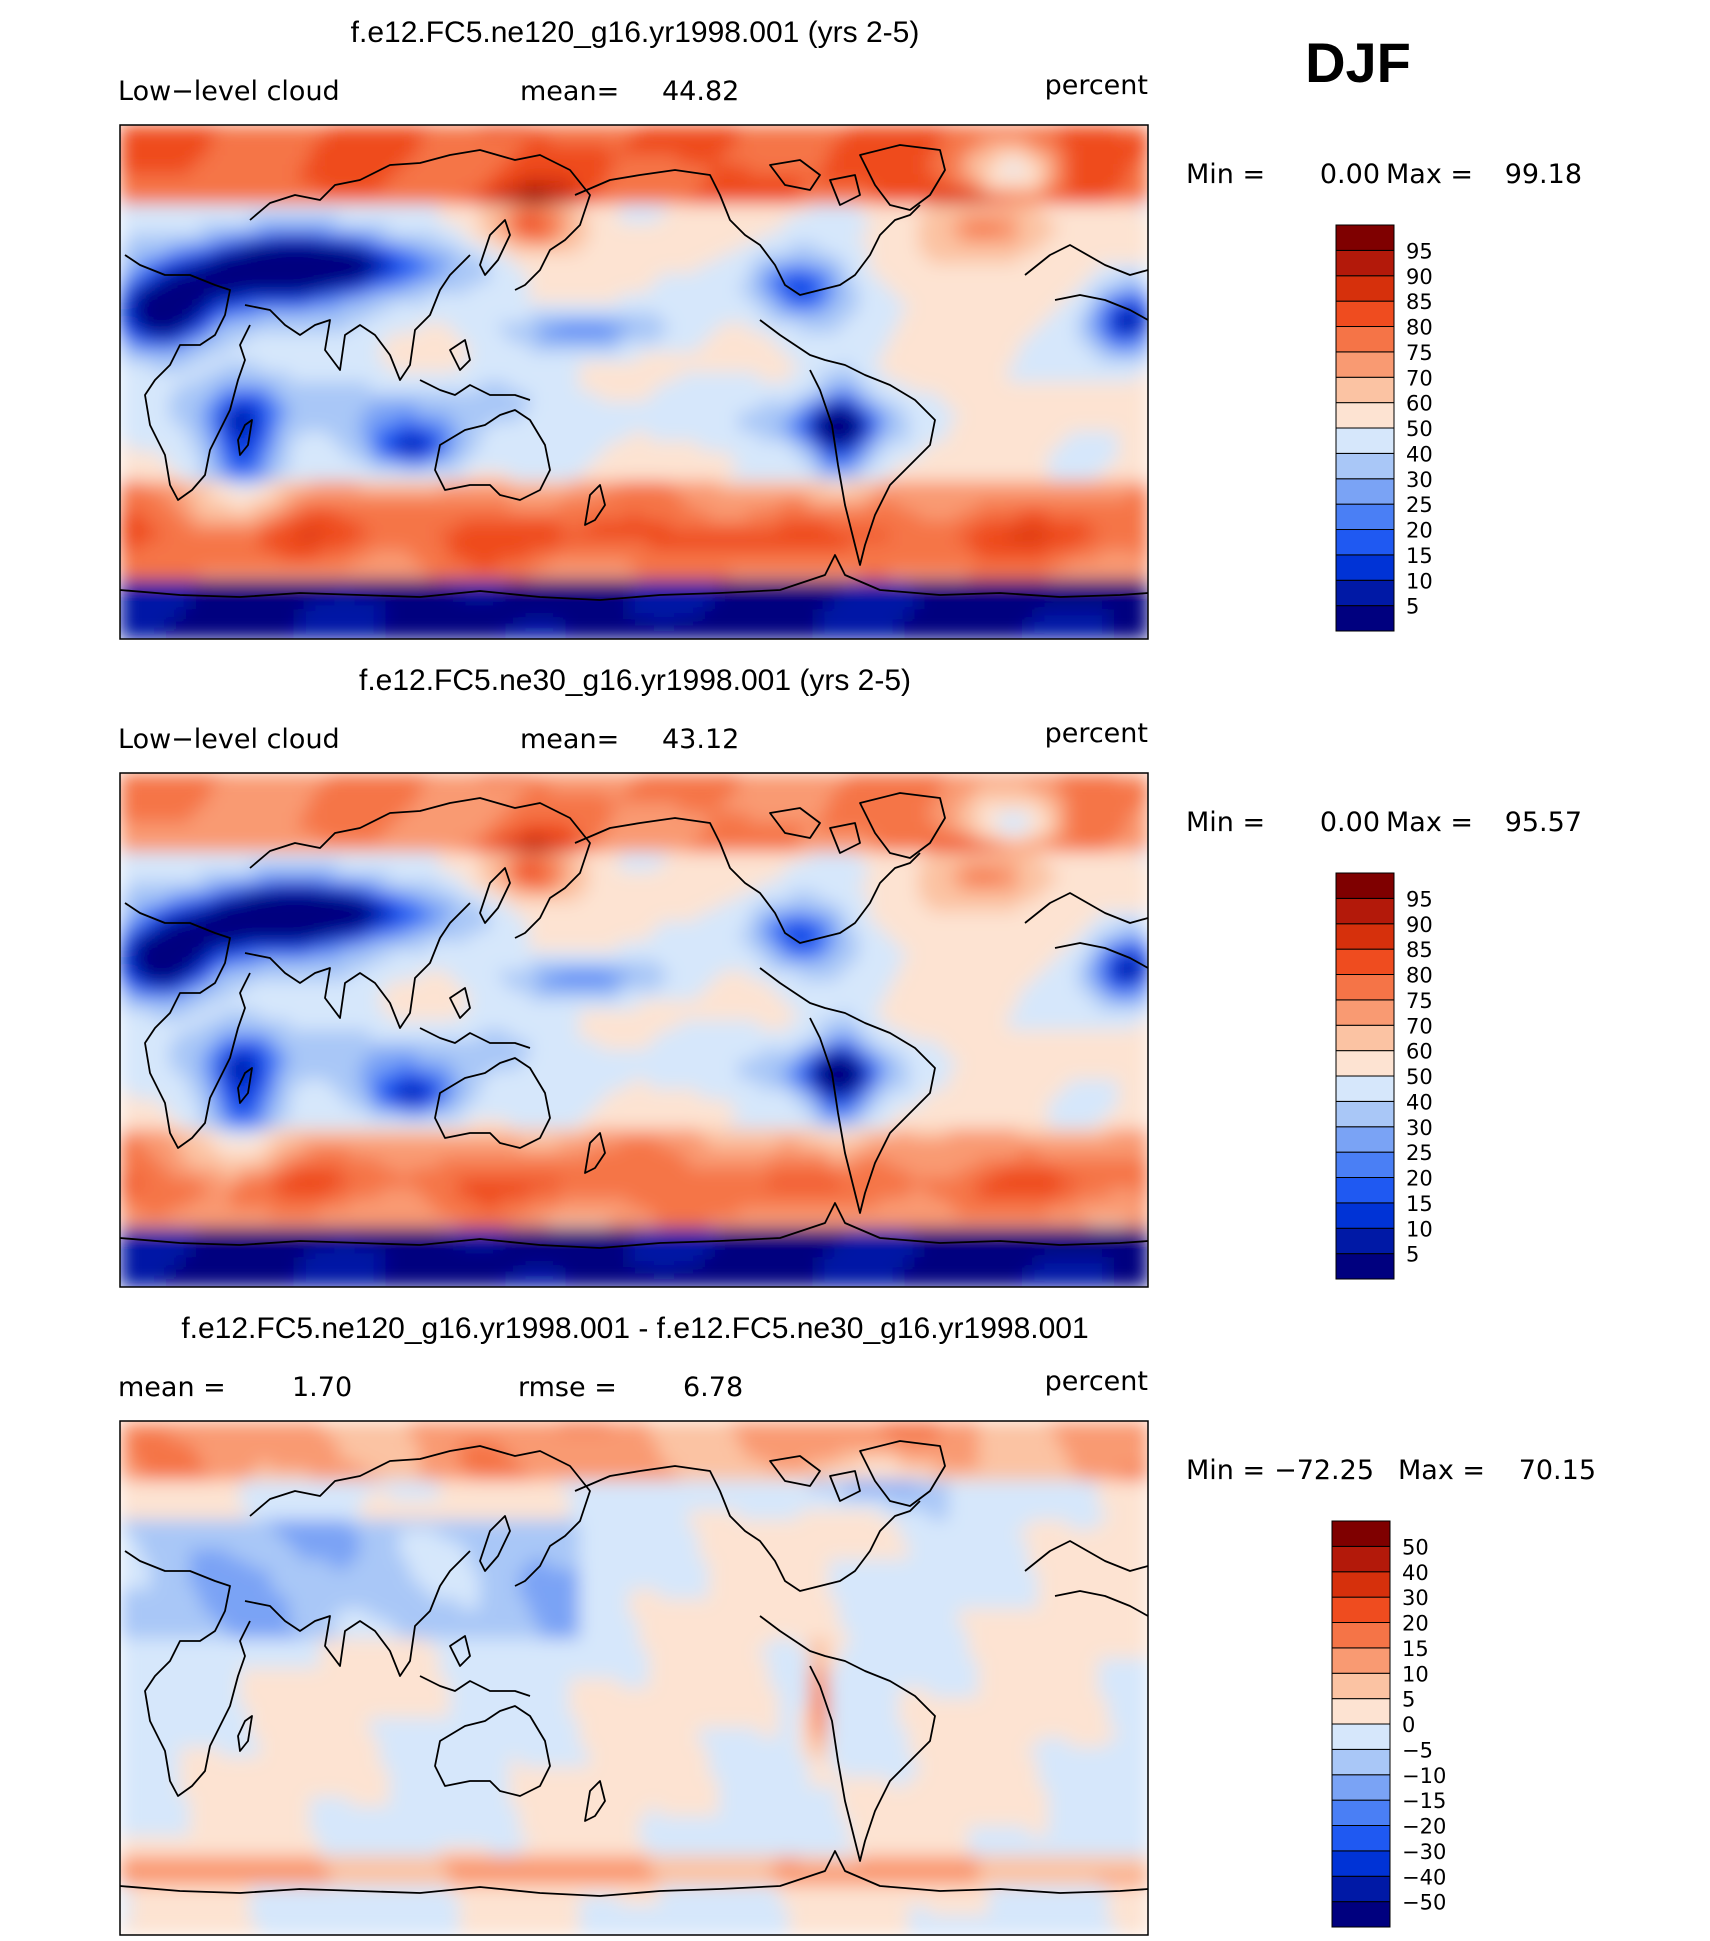  What do you see at coordinates (1225, 1470) in the screenshot?
I see `panel-3-min-label: Min =` at bounding box center [1225, 1470].